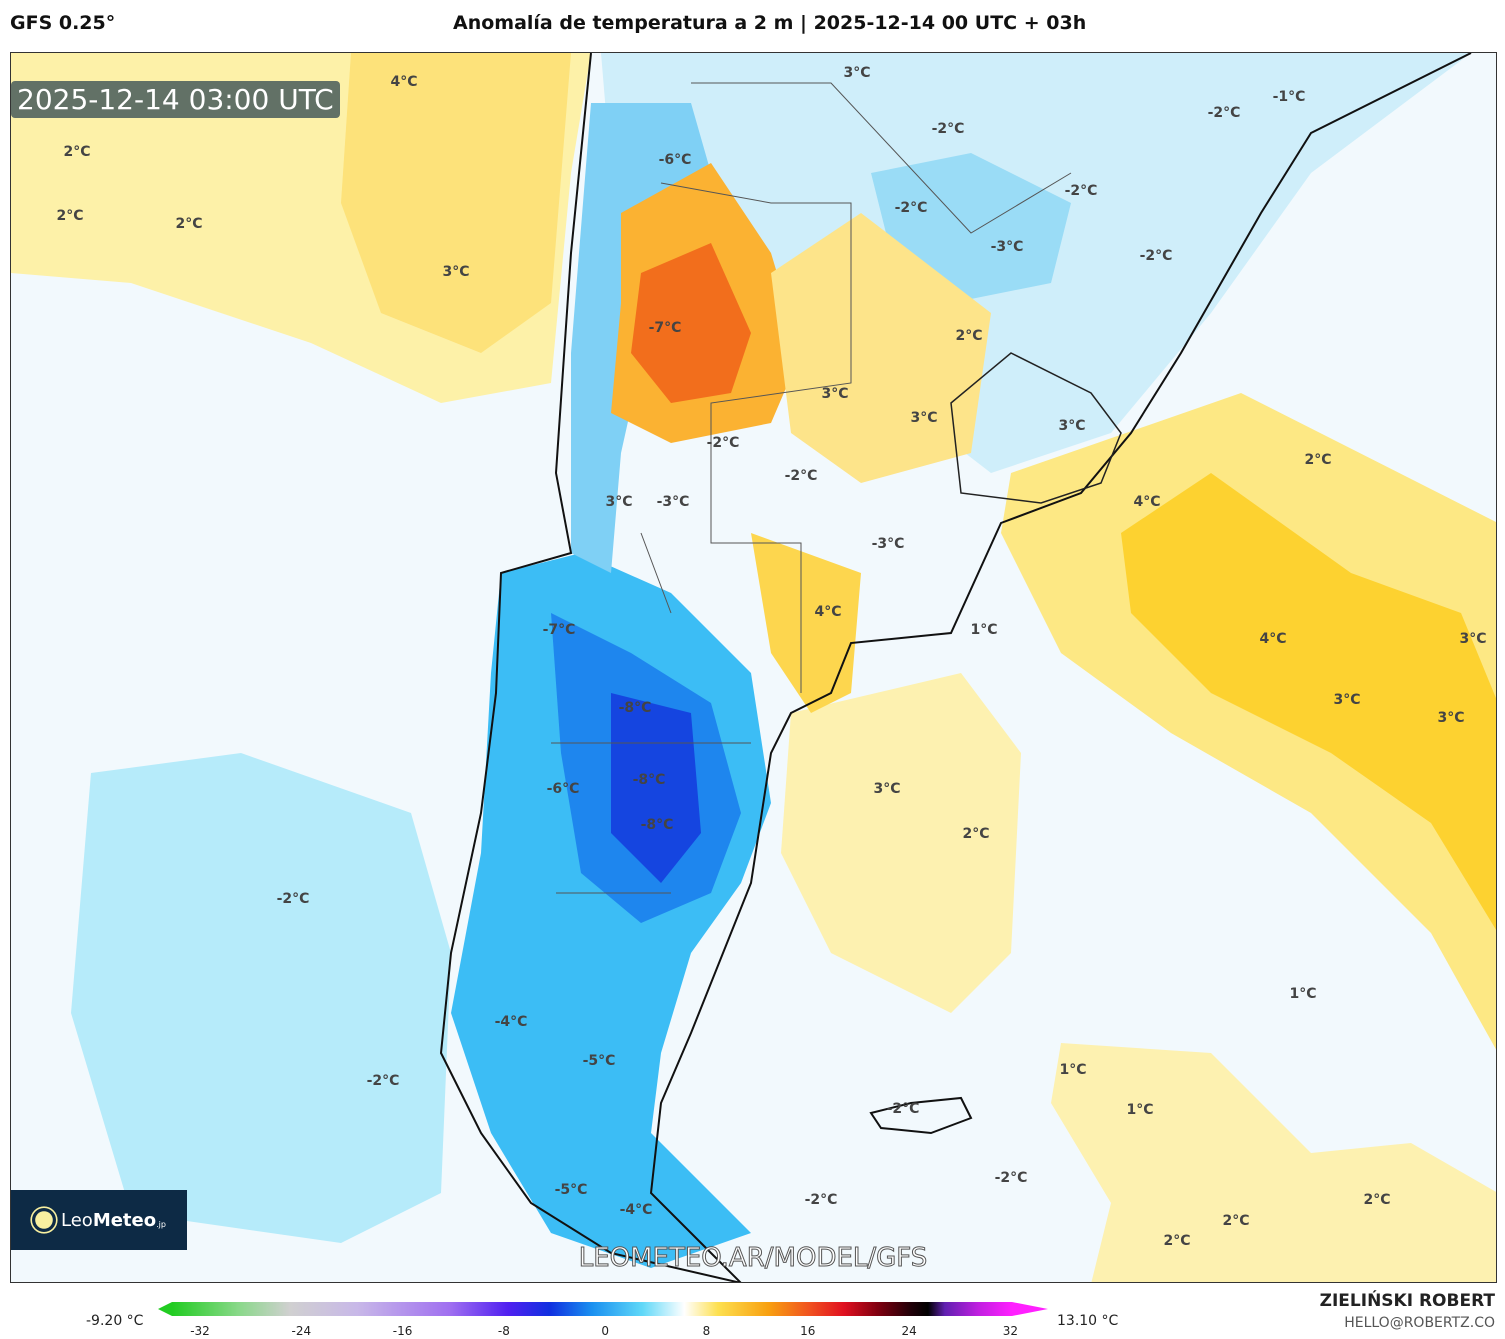 The height and width of the screenshot is (1339, 1505). Describe the element at coordinates (301, 1331) in the screenshot. I see `colorbar-tick: -24` at that location.